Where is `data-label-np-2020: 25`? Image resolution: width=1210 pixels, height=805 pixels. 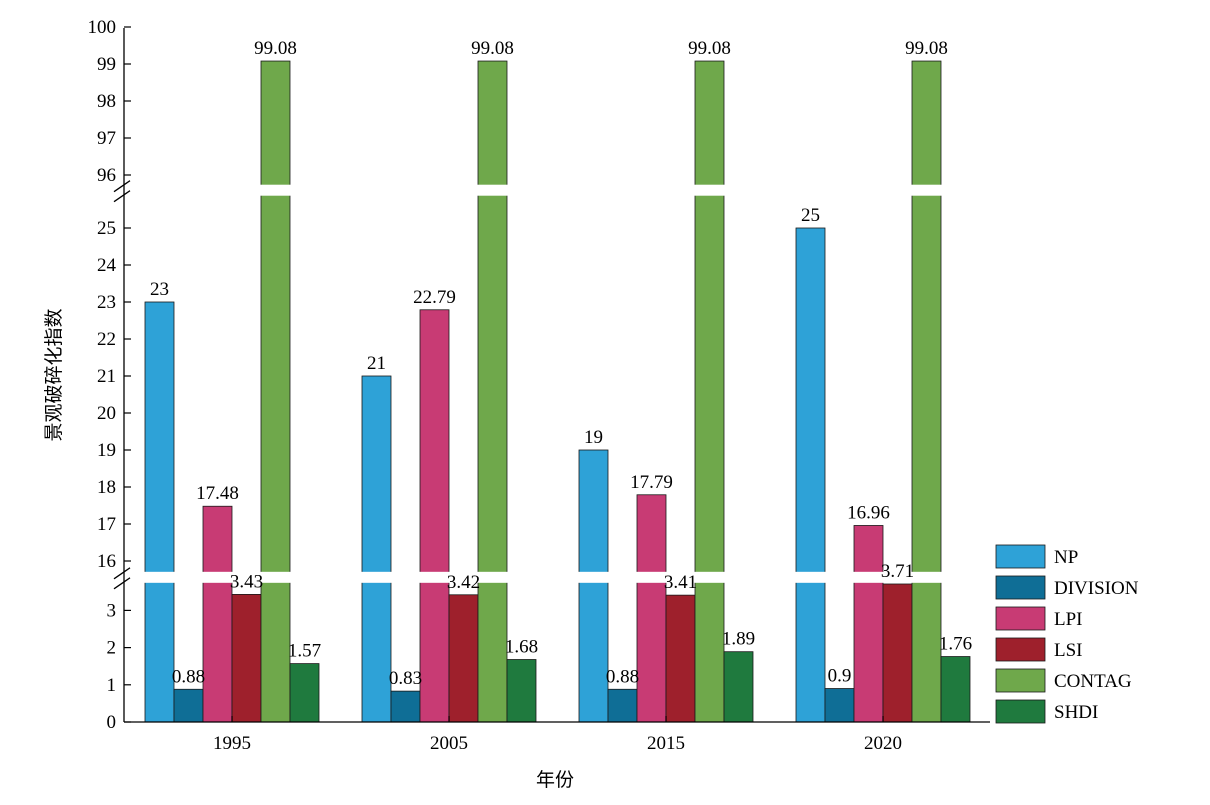
data-label-np-2020: 25 is located at coordinates (810, 215).